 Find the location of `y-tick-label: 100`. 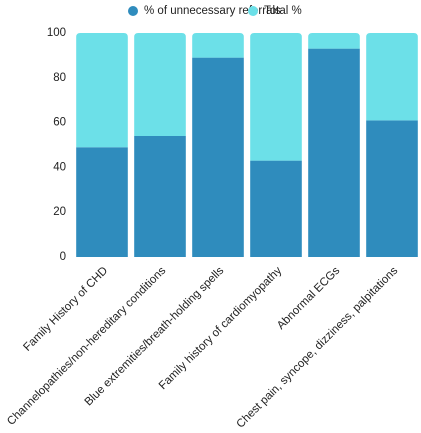

y-tick-label: 100 is located at coordinates (56, 33).